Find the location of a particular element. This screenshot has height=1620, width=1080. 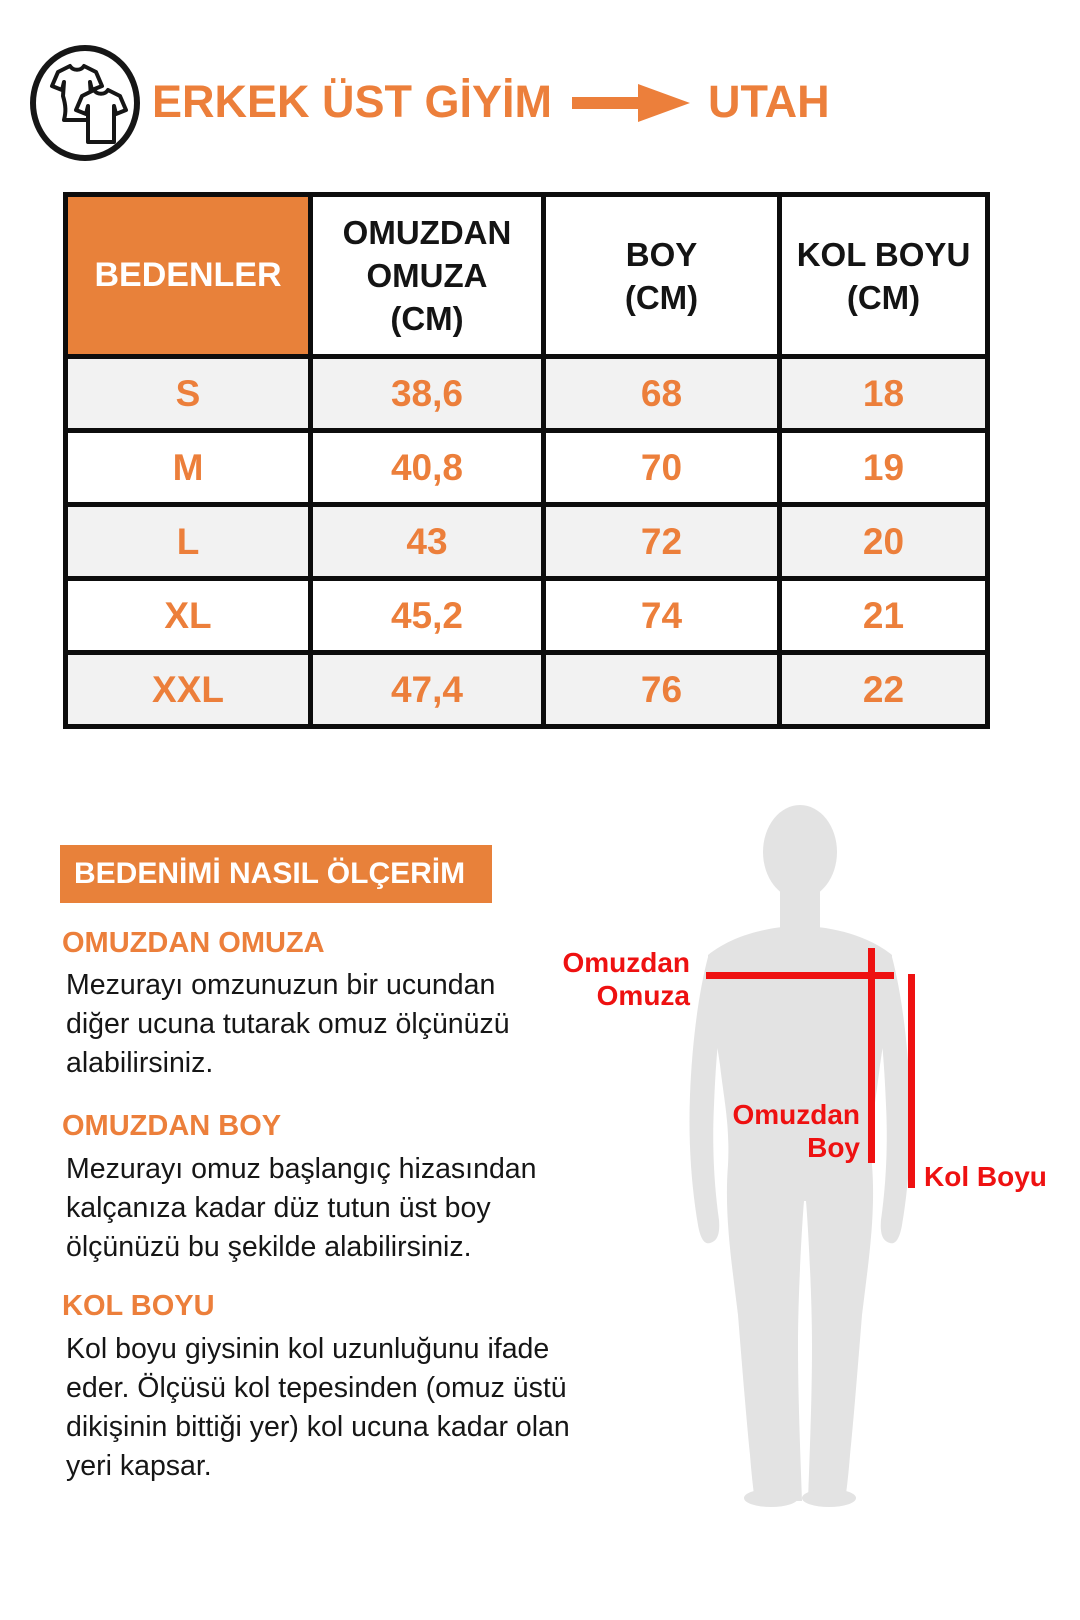

length-cell: 68 is located at coordinates (661, 393).